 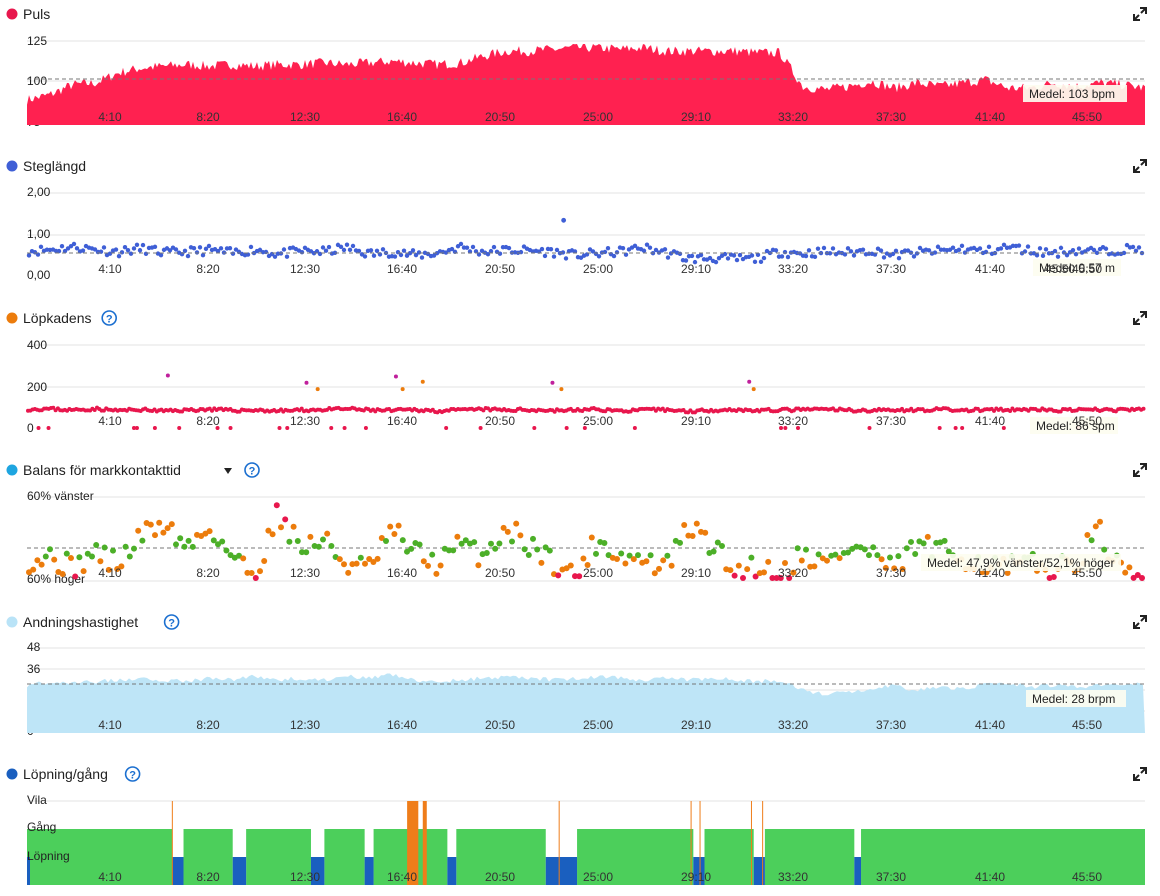 What do you see at coordinates (793, 725) in the screenshot?
I see `breathing-x-tick: 33:20` at bounding box center [793, 725].